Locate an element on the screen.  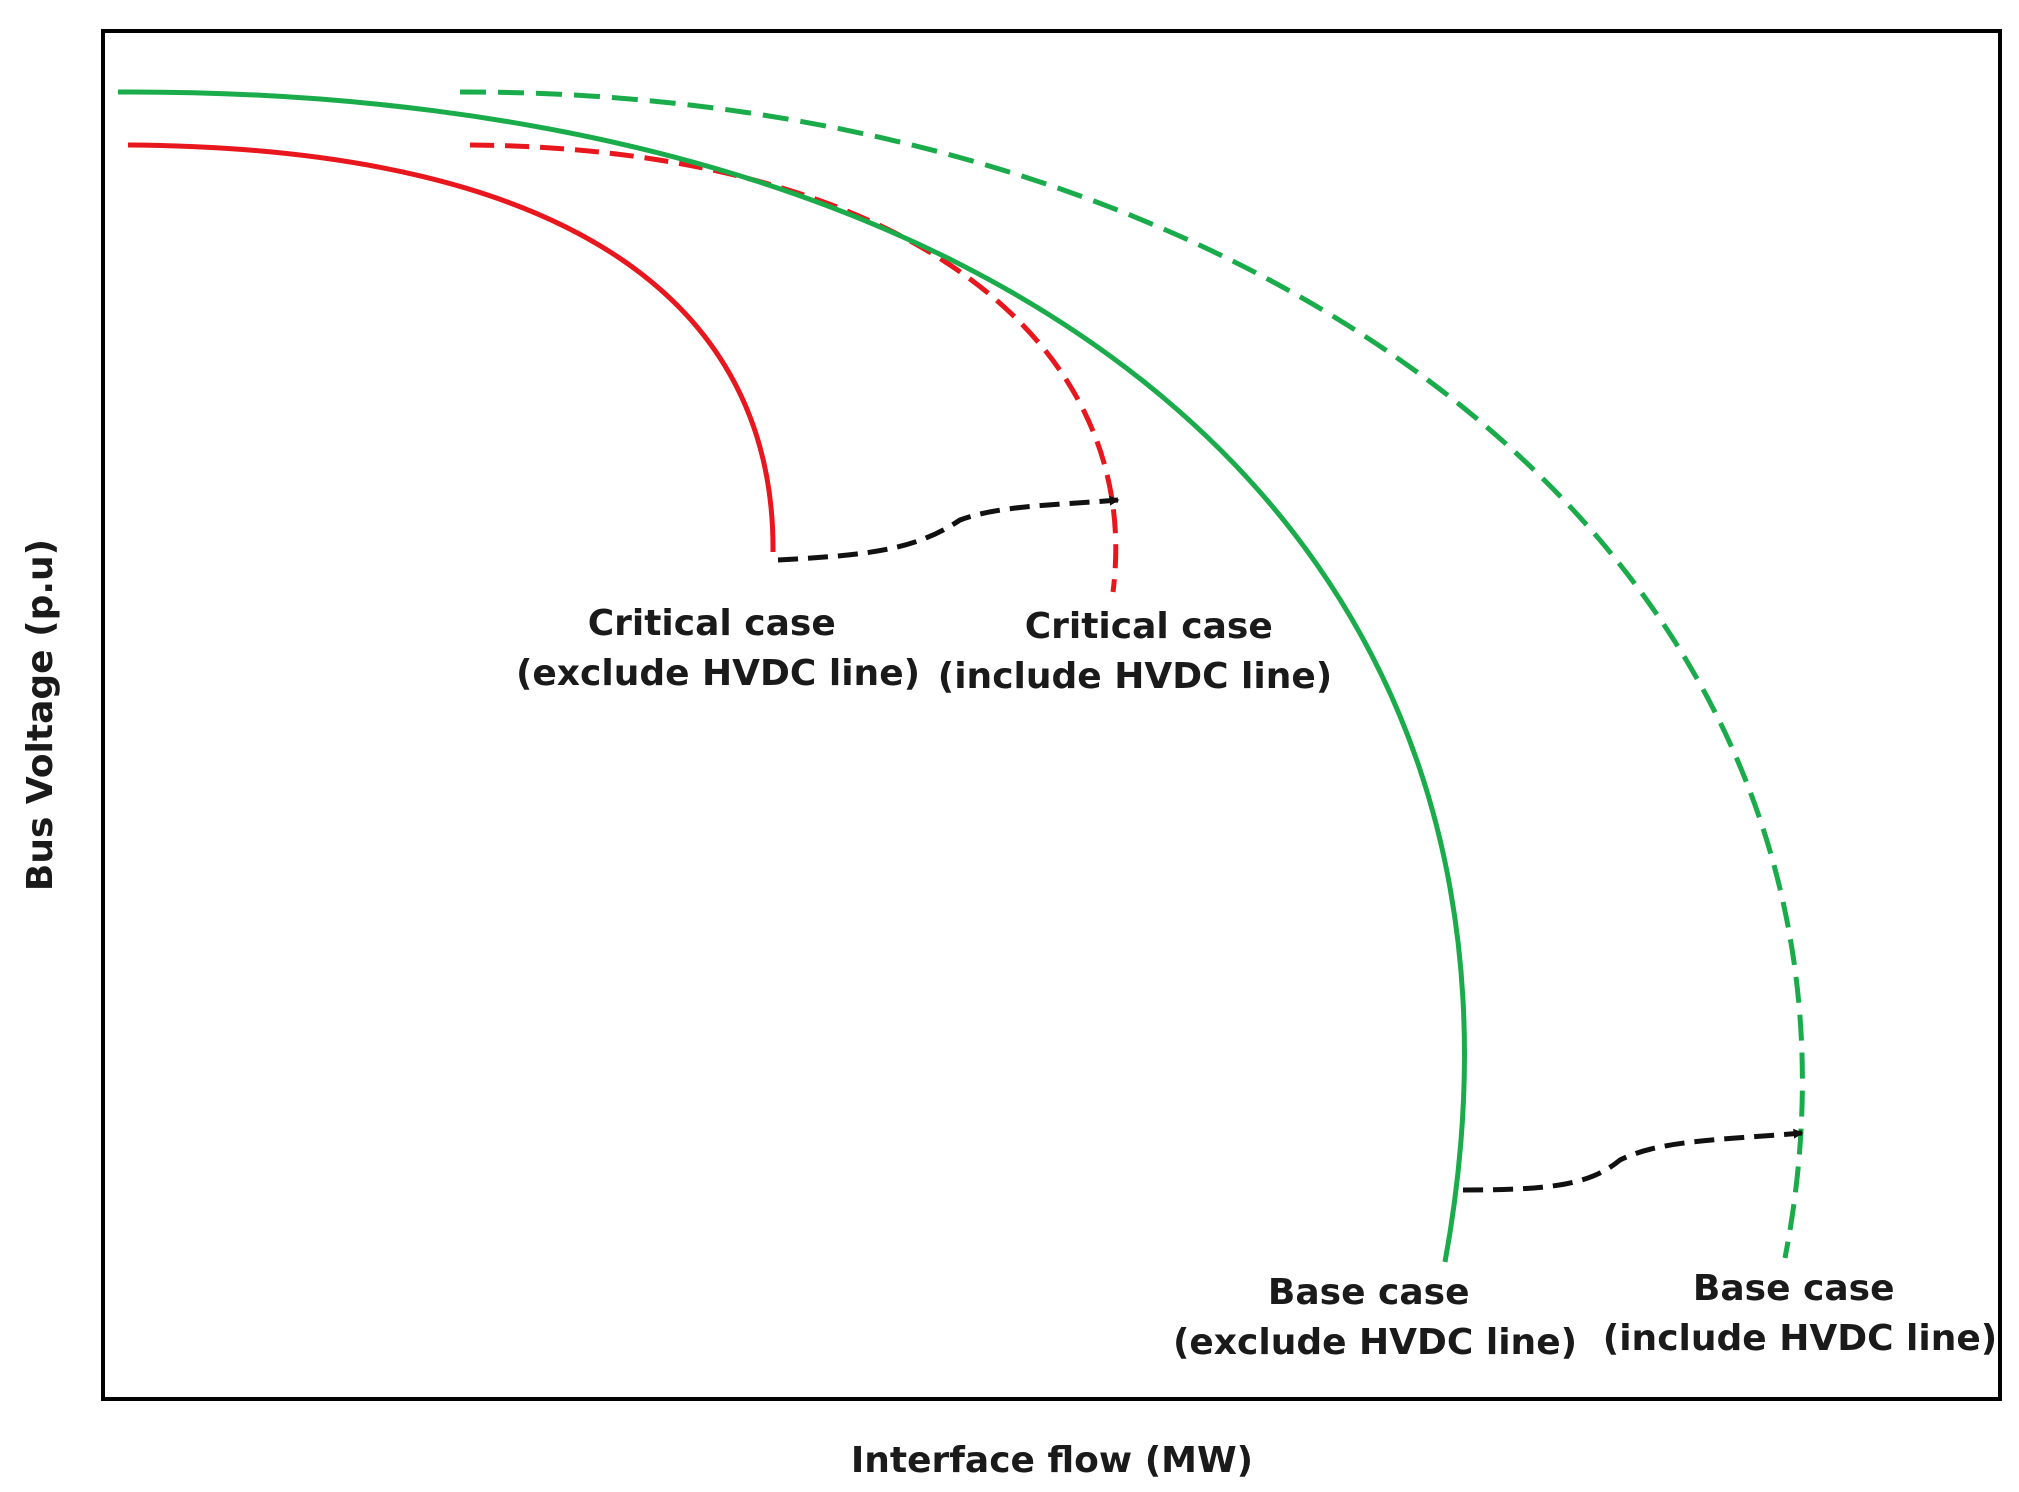
curve-critical-include-hvdc is located at coordinates (794, 367).